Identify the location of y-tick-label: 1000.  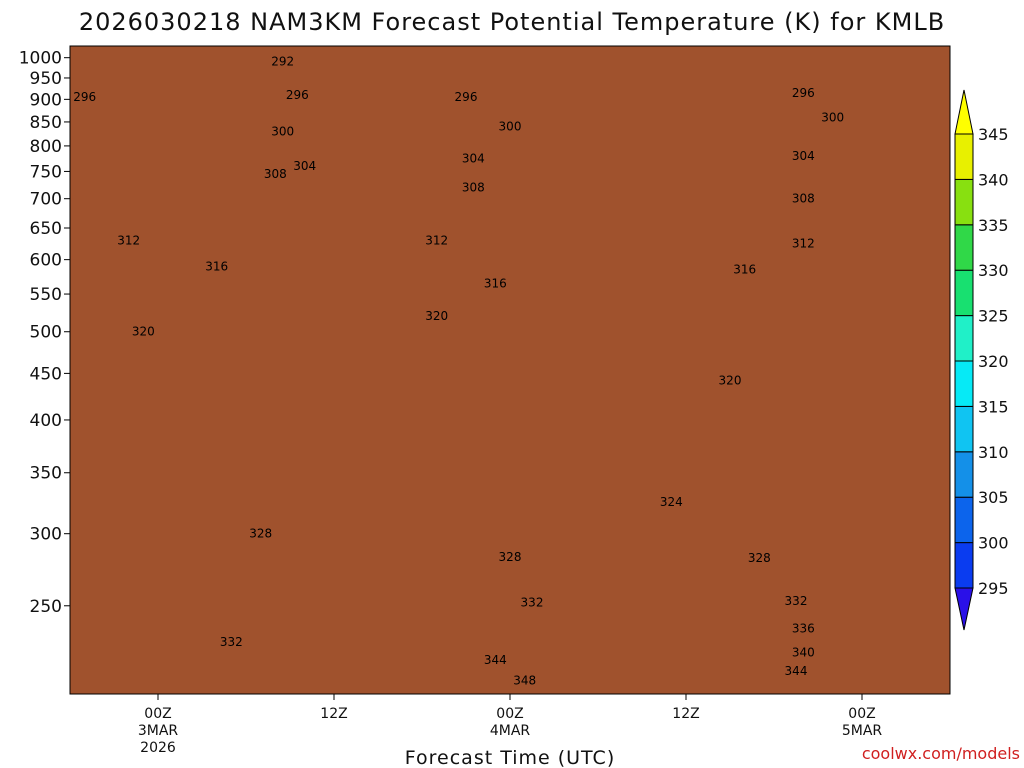
(40, 59).